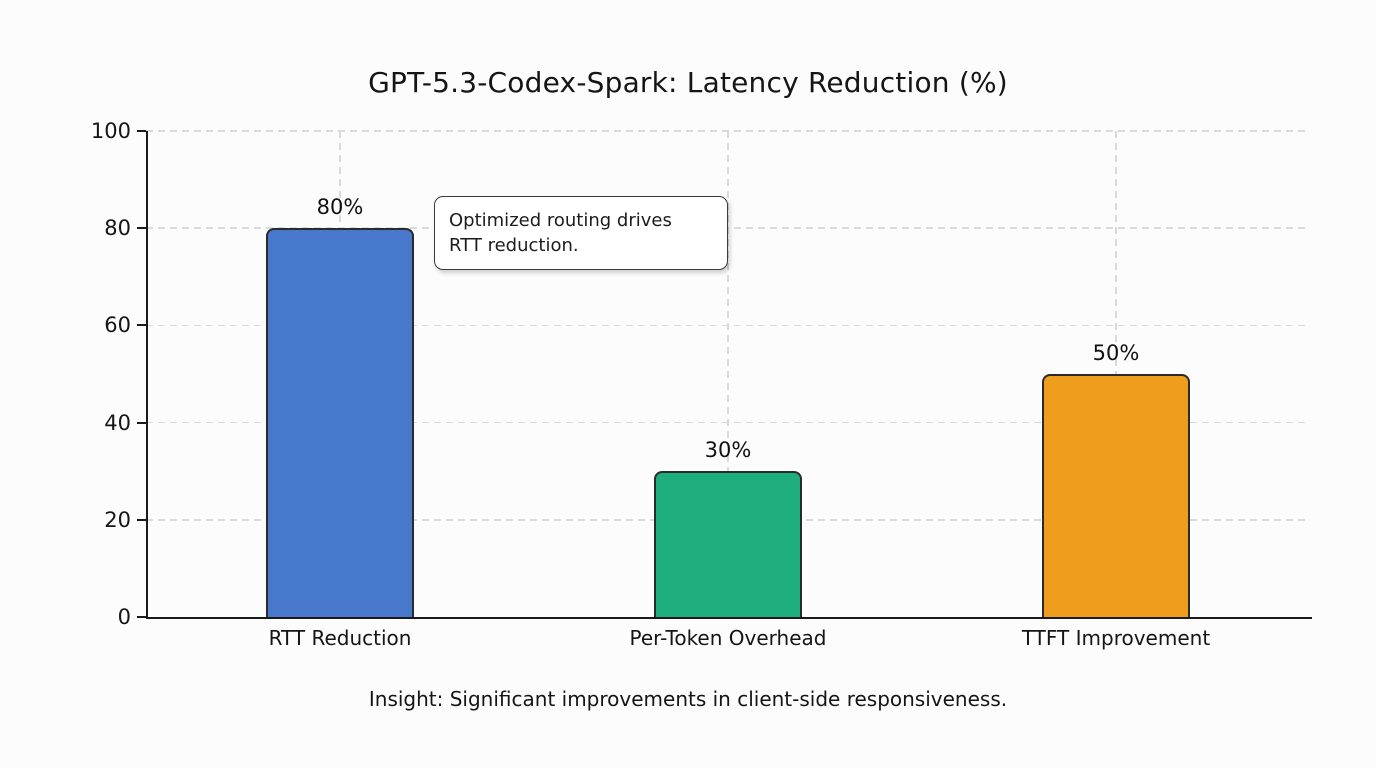 The width and height of the screenshot is (1376, 768). What do you see at coordinates (728, 638) in the screenshot?
I see `x-tick-label: Per-Token Overhead` at bounding box center [728, 638].